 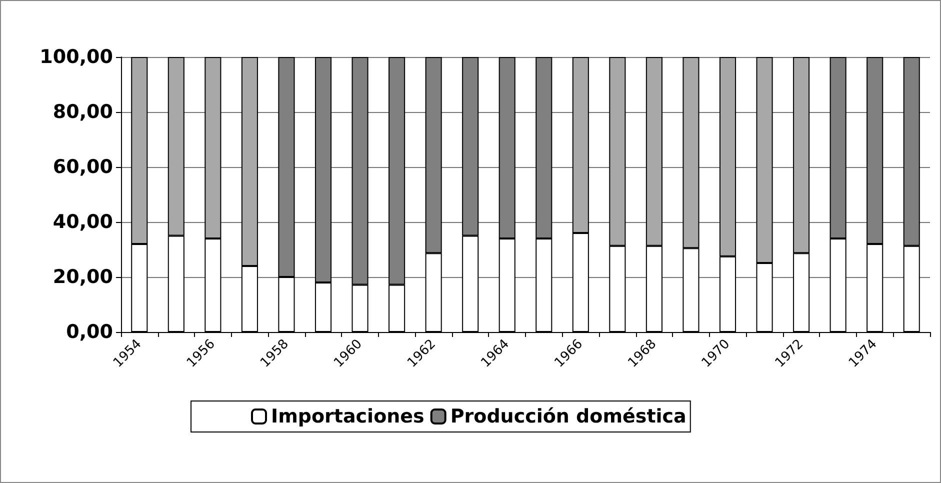 I want to click on y-tick-label: 60,00, so click(x=82, y=167).